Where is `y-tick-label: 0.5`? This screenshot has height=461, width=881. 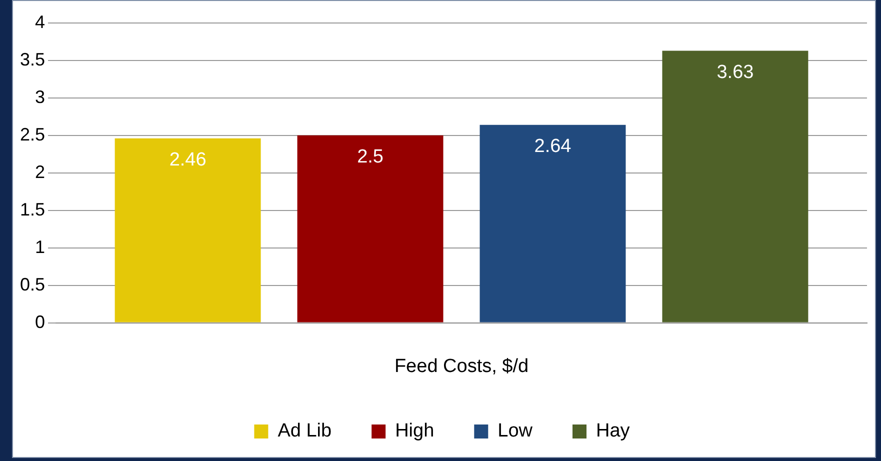 y-tick-label: 0.5 is located at coordinates (33, 284).